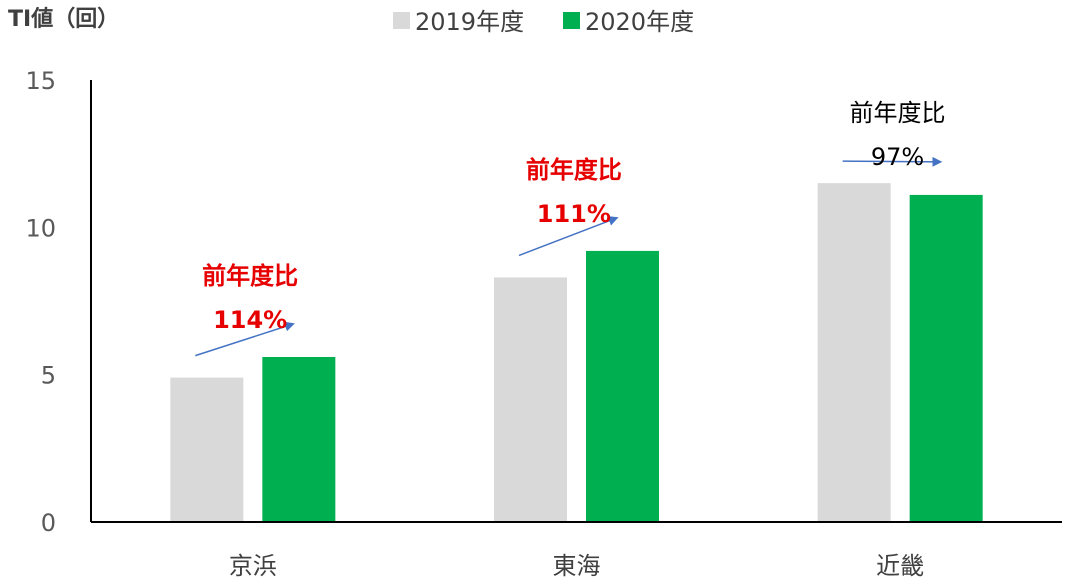  Describe the element at coordinates (40, 302) in the screenshot. I see `y-axis-ticks: 0 5 10 15` at that location.